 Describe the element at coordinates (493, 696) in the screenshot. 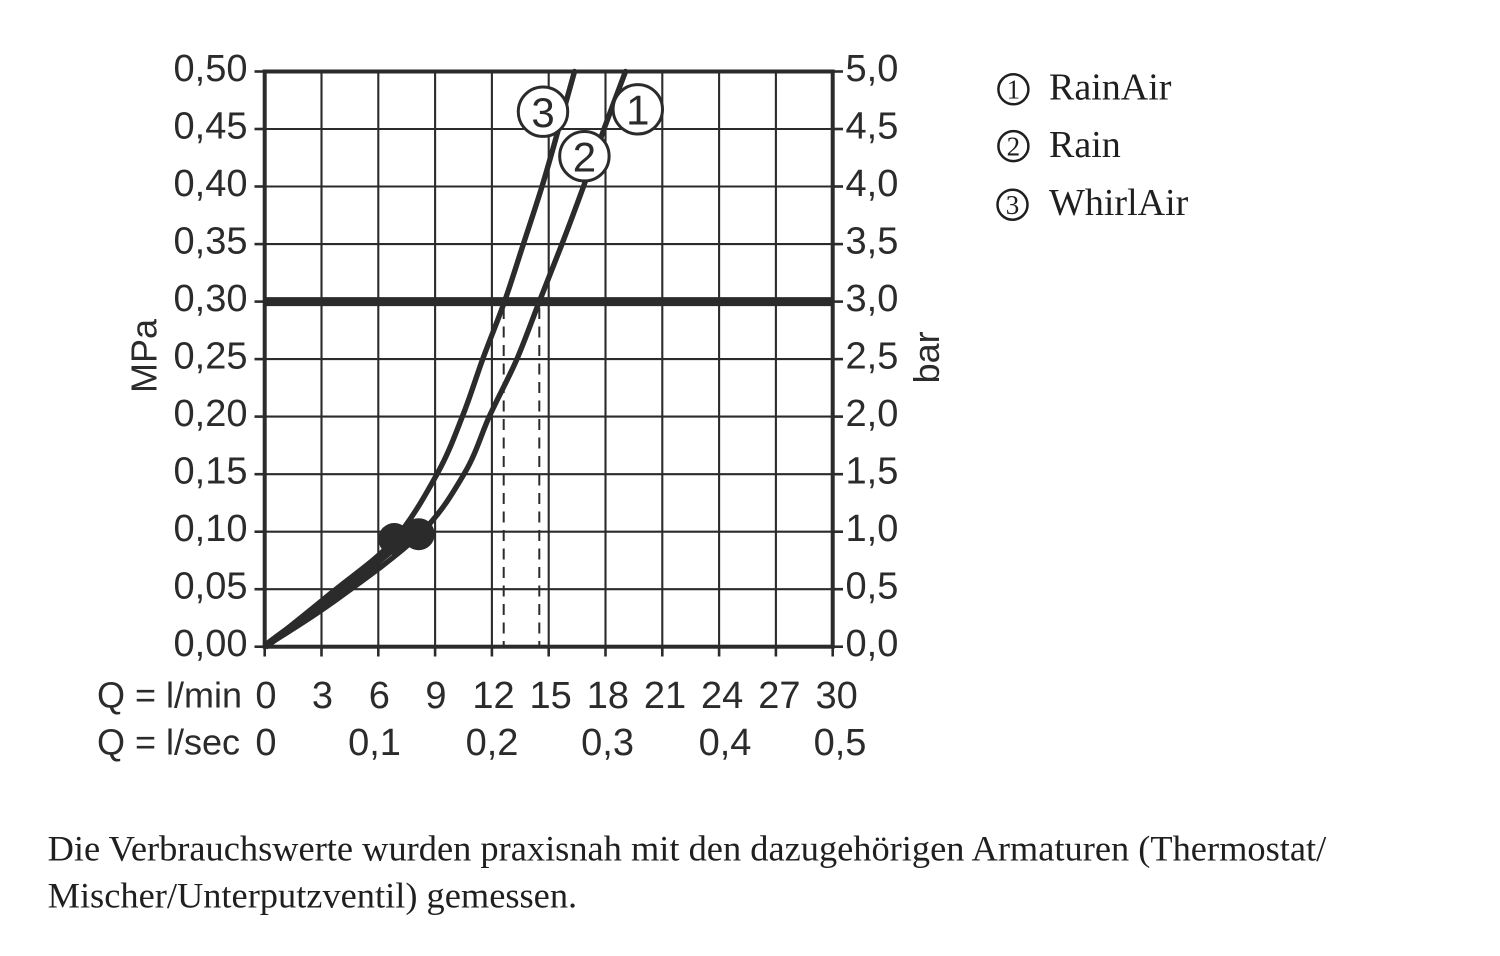

I see `svg-text: 12` at that location.